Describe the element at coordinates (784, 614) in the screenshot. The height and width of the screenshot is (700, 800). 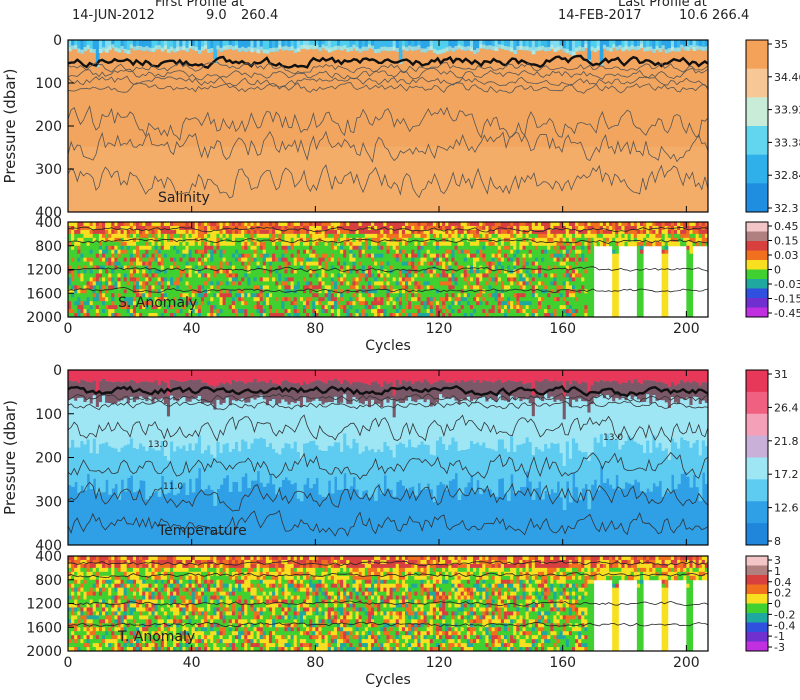
I see `colorbar-label: -0.2` at that location.